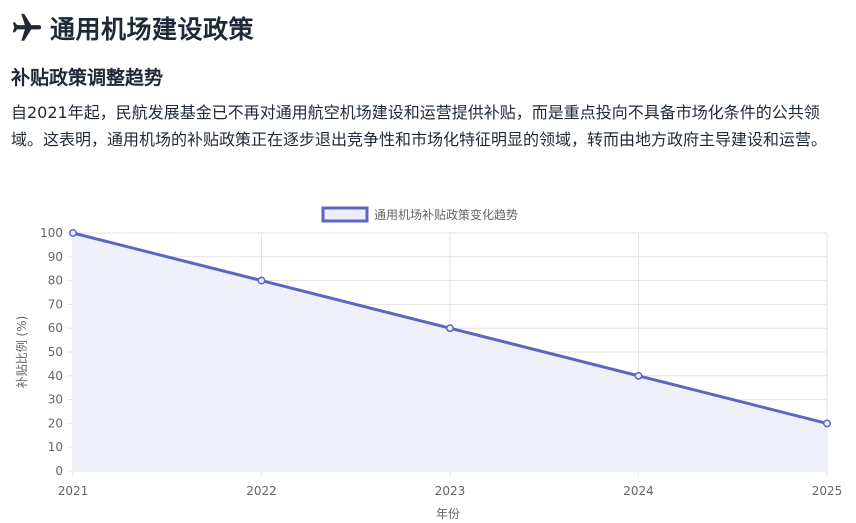  What do you see at coordinates (55, 352) in the screenshot?
I see `y-tick-label: 50` at bounding box center [55, 352].